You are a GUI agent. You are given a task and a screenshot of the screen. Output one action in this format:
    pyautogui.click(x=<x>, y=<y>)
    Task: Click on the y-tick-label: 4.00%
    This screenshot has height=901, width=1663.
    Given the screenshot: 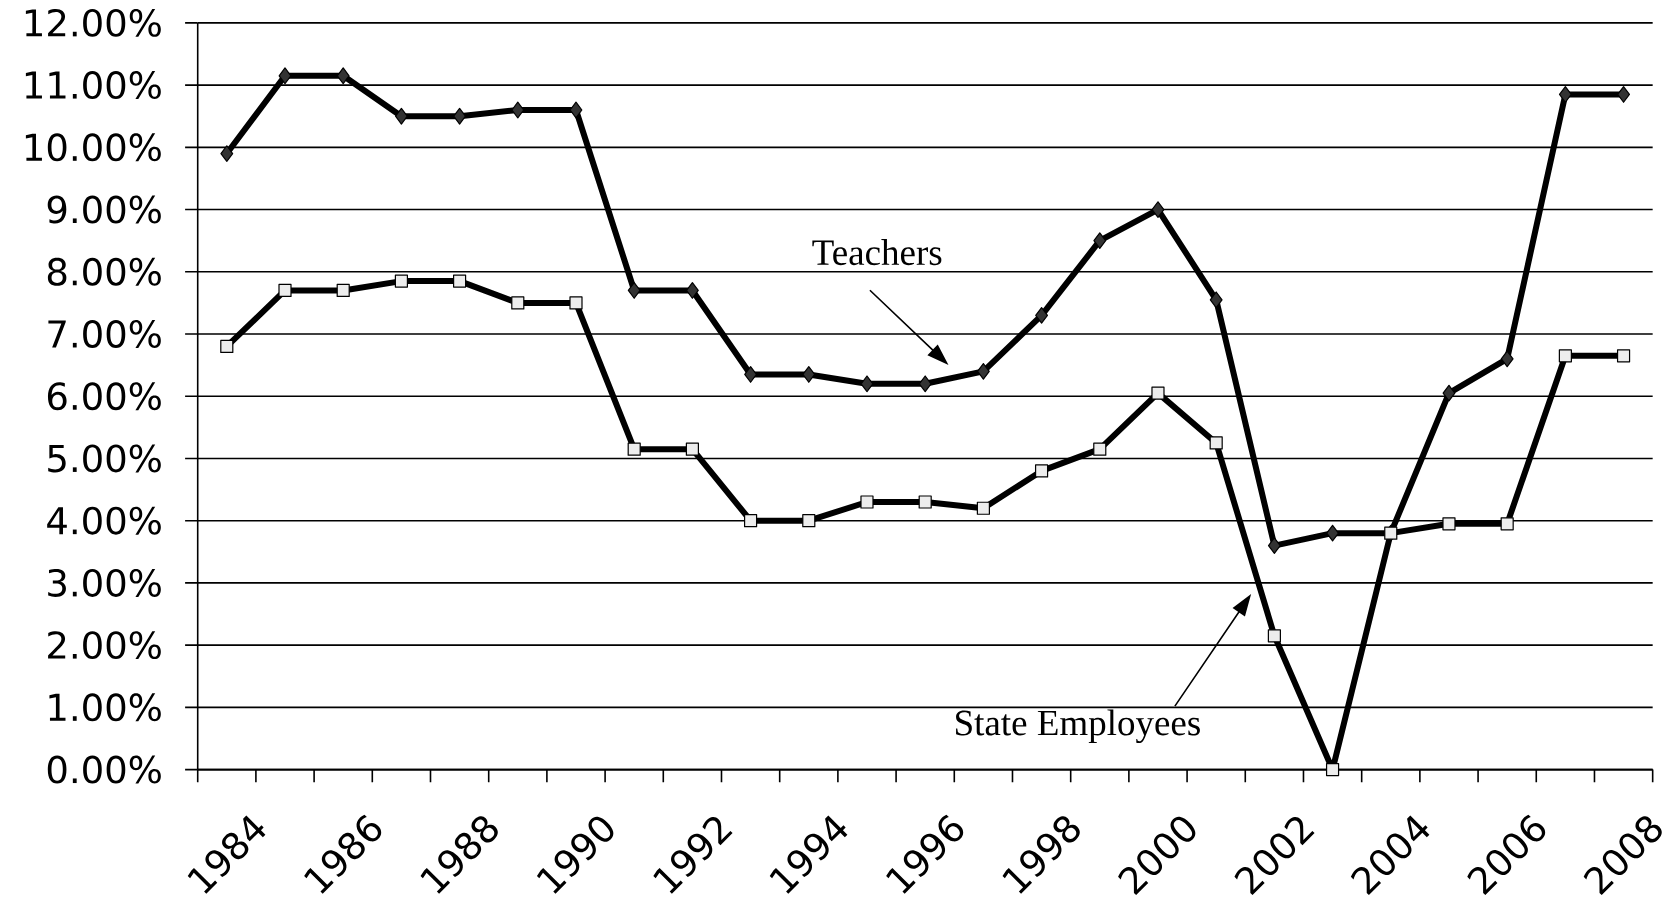 What is the action you would take?
    pyautogui.click(x=104, y=520)
    